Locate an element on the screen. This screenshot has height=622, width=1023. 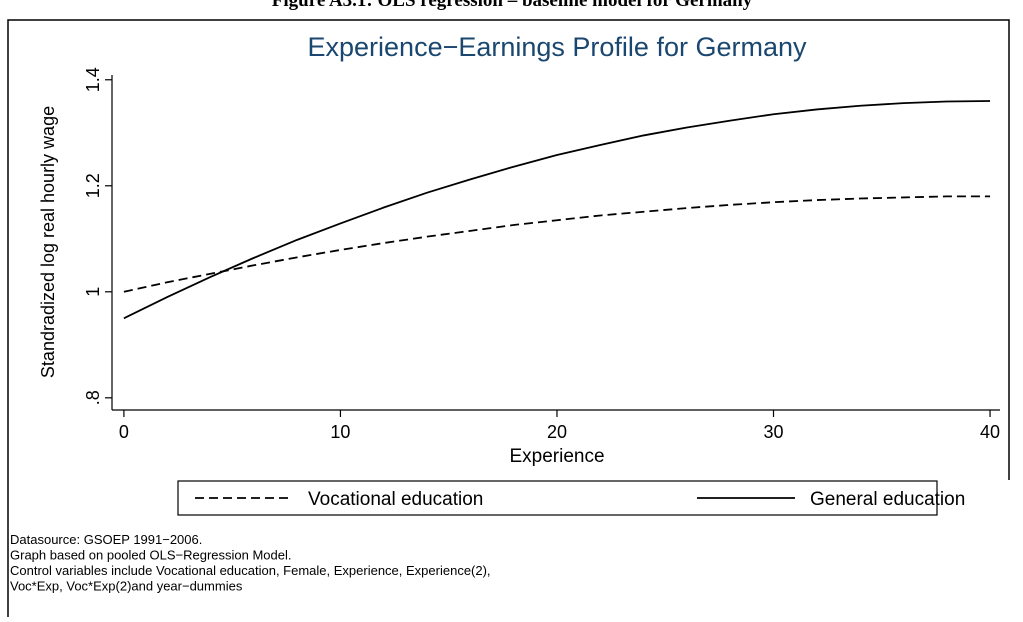
y-tick-label: 1 is located at coordinates (93, 292).